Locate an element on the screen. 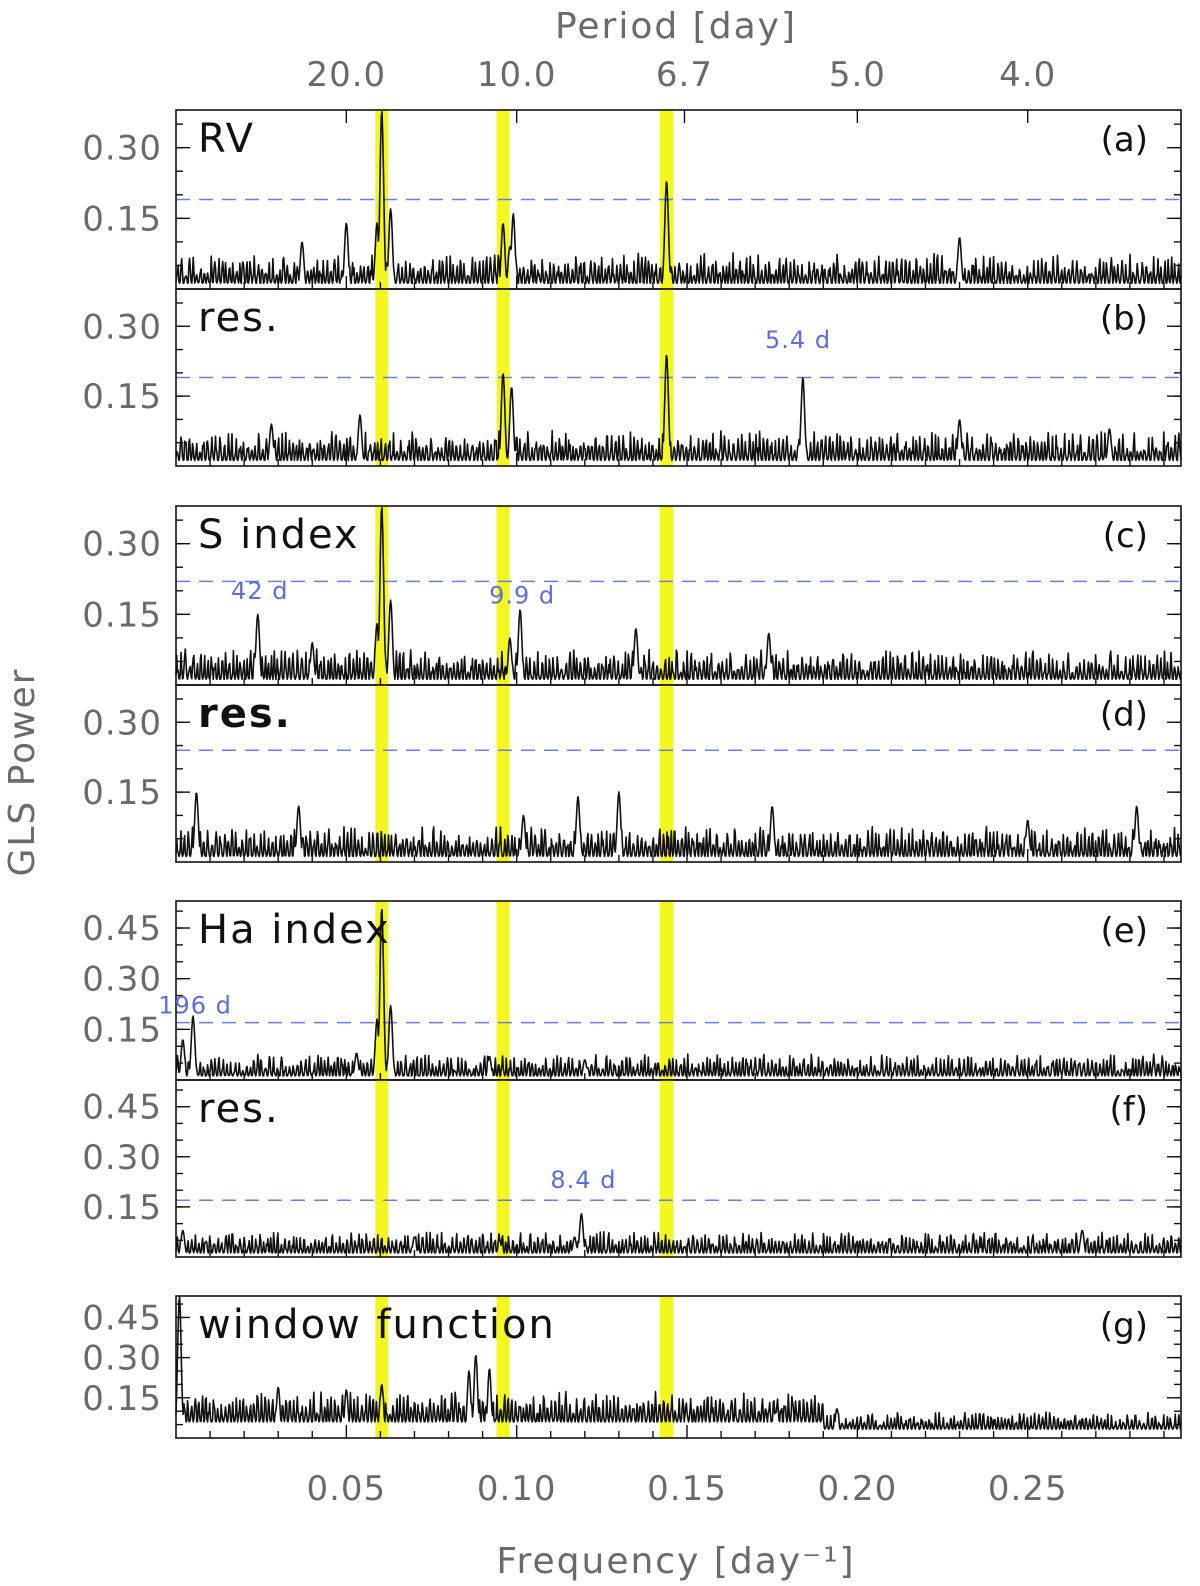 The image size is (1200, 1586). x-tick-label: 0.20 is located at coordinates (858, 1489).